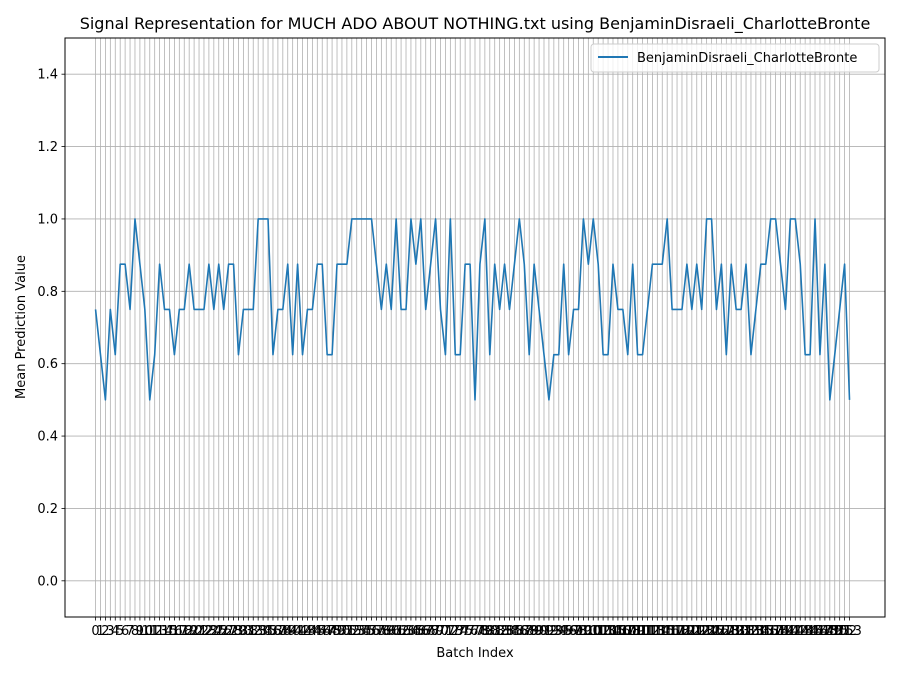 The height and width of the screenshot is (675, 900). What do you see at coordinates (421, 631) in the screenshot?
I see `x-tick-label: 66` at bounding box center [421, 631].